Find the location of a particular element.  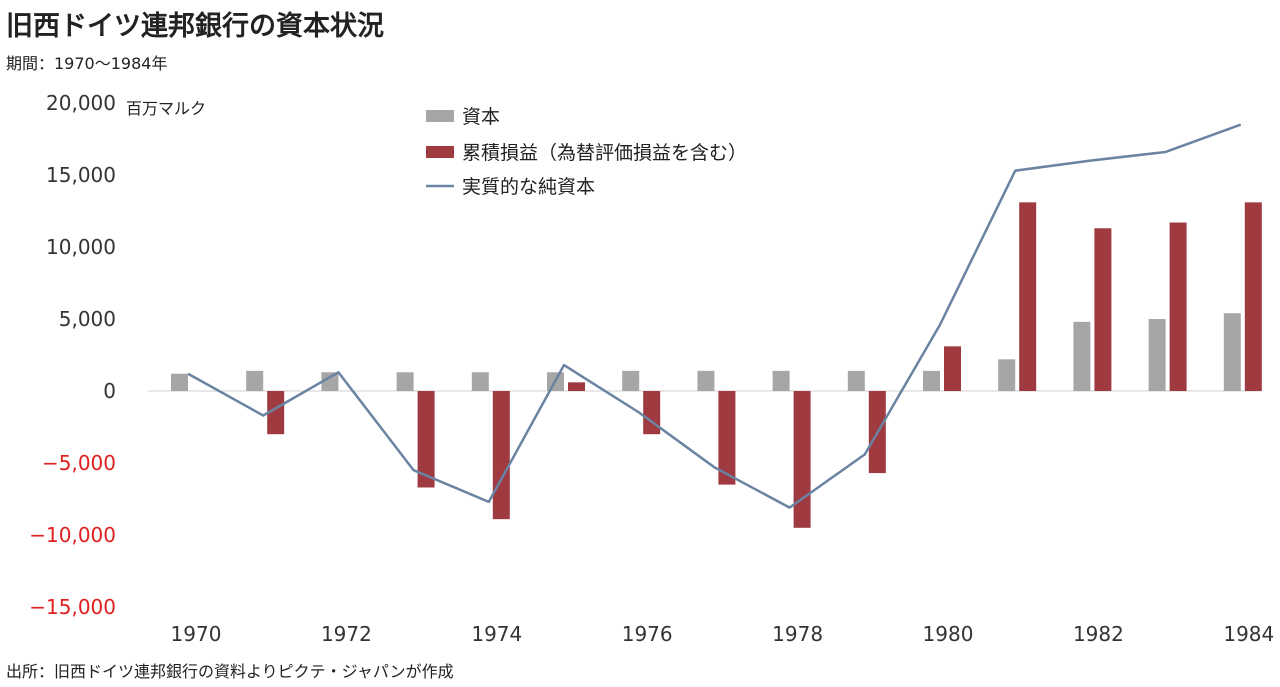

x-tick-label: 1970 is located at coordinates (196, 634).